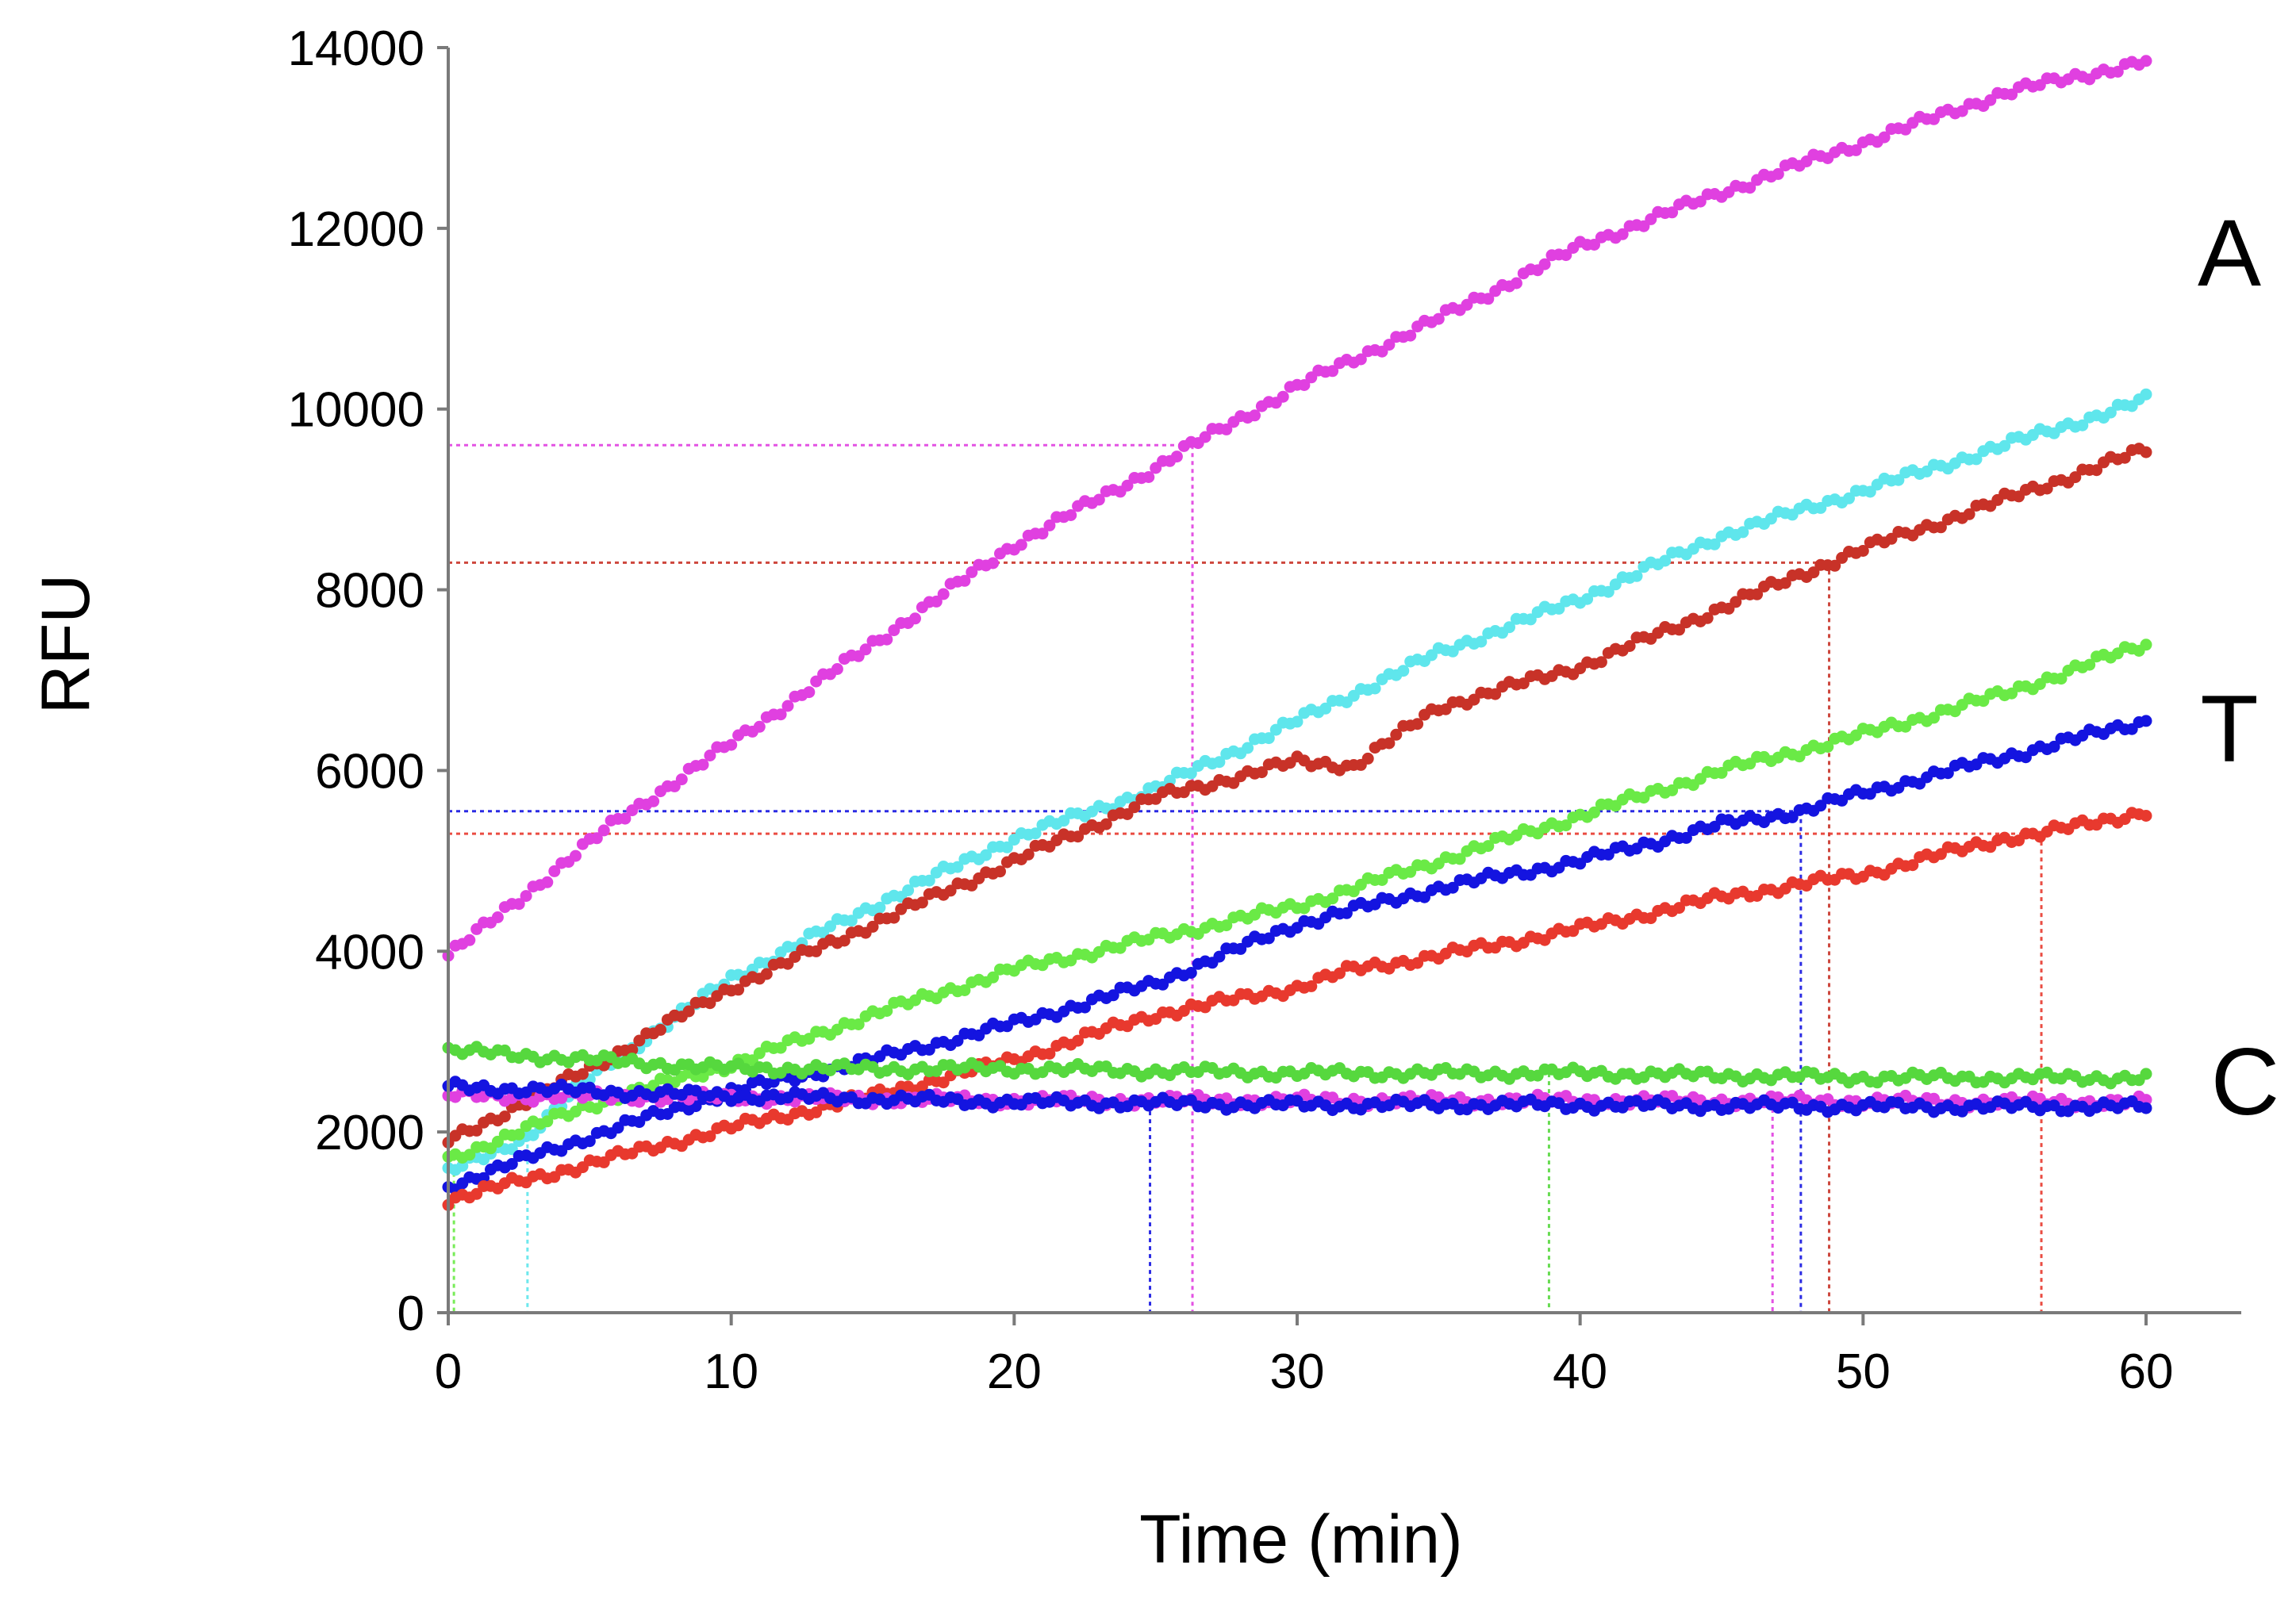 The height and width of the screenshot is (1603, 2296). I want to click on x-tick-label: 50, so click(1863, 1371).